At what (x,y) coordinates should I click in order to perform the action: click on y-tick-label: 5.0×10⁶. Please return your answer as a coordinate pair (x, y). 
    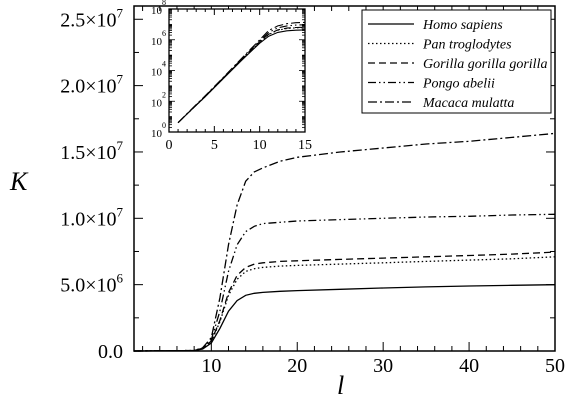
    Looking at the image, I should click on (91, 284).